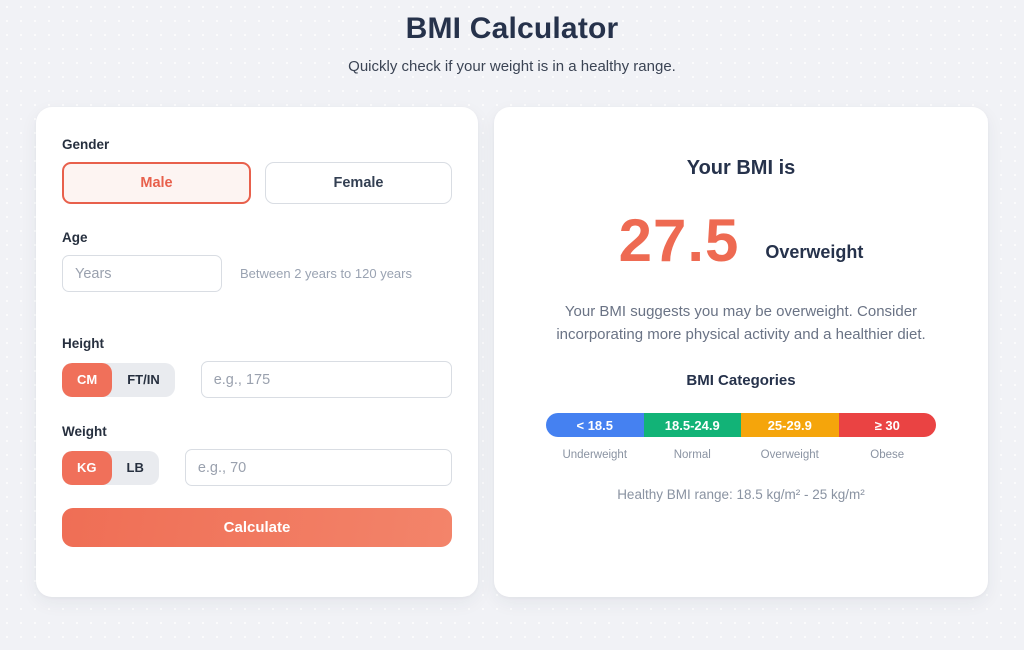 The image size is (1024, 650). I want to click on bmi-categories-labels: Underweight Normal Overweight Obese, so click(741, 455).